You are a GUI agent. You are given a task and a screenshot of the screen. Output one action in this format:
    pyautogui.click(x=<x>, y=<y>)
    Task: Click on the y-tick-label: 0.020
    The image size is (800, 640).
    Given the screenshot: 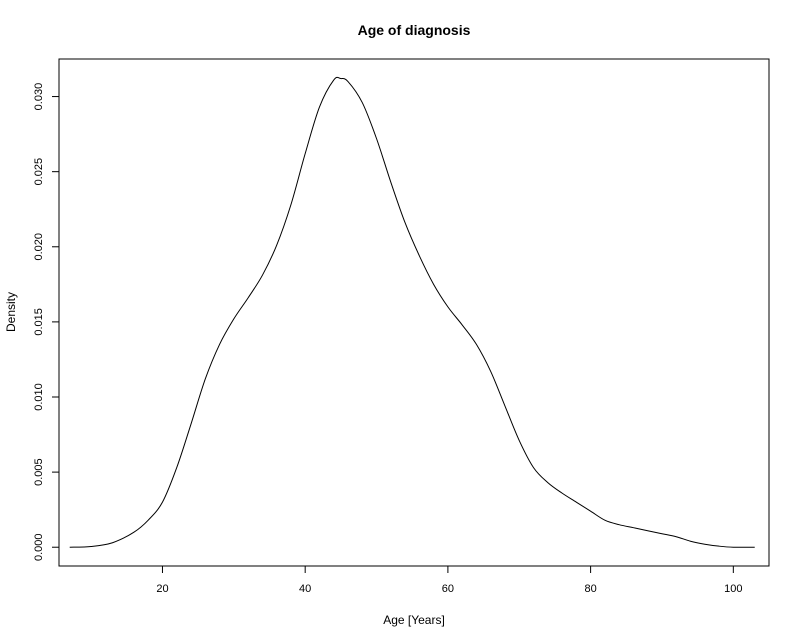 What is the action you would take?
    pyautogui.click(x=39, y=247)
    